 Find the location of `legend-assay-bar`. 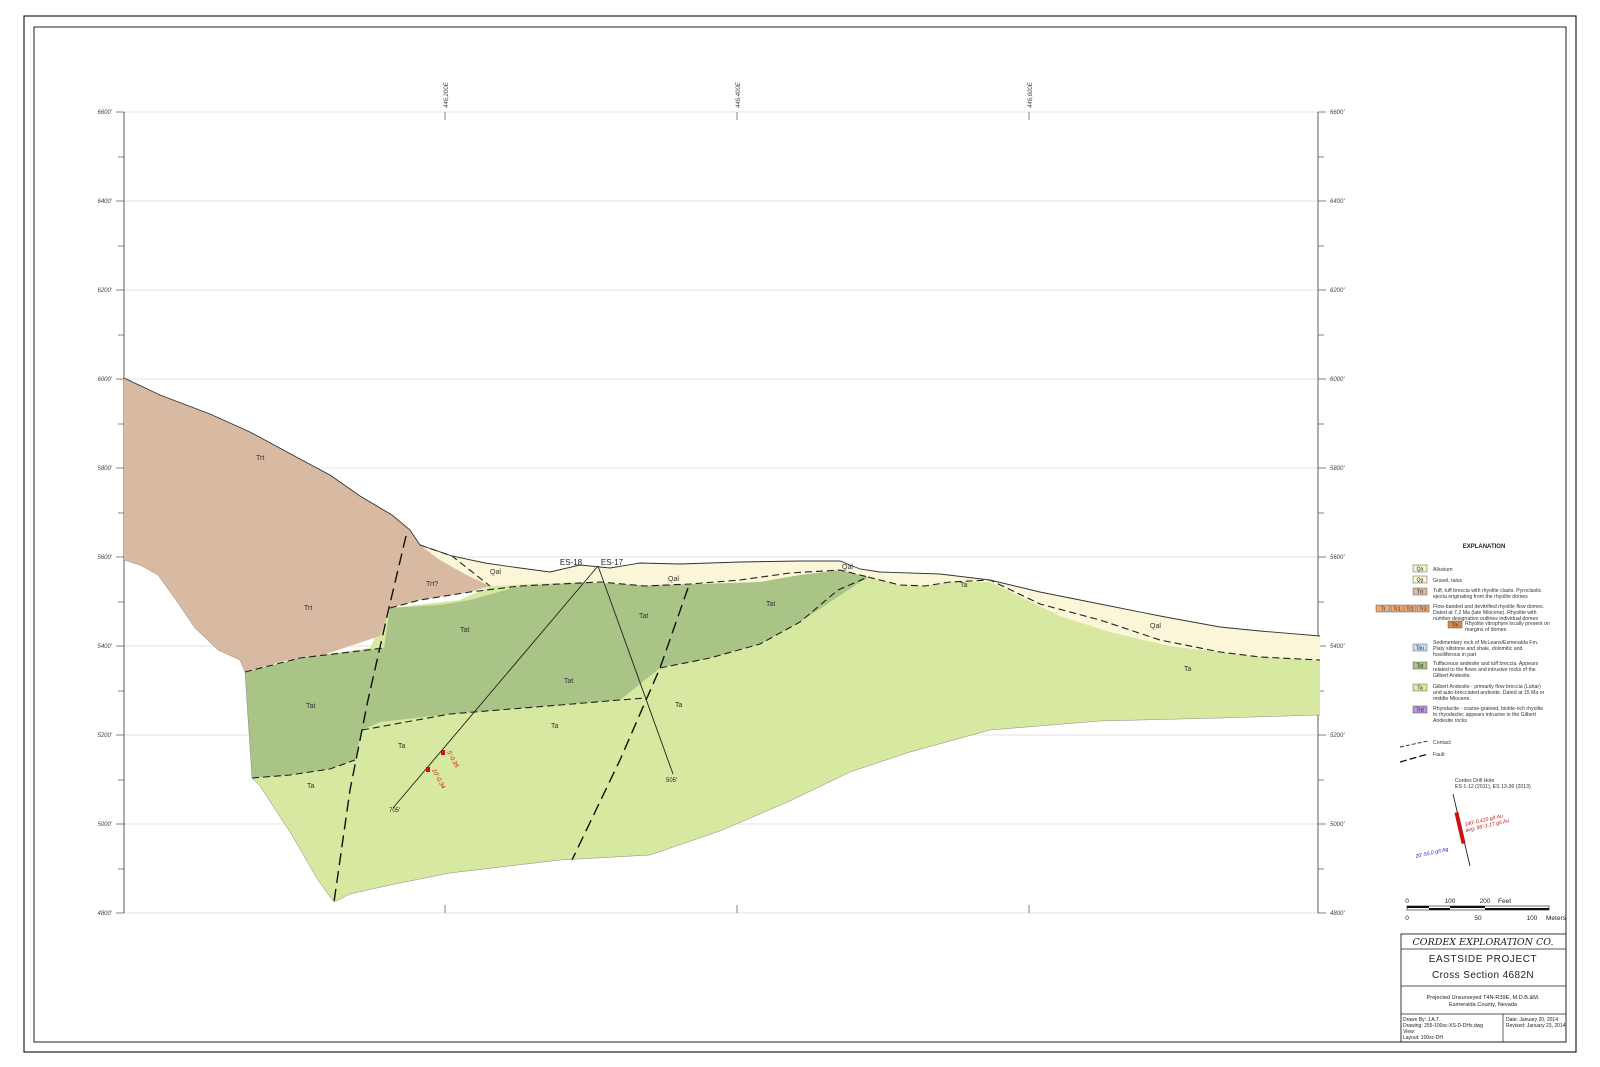

legend-assay-bar is located at coordinates (1460, 828).